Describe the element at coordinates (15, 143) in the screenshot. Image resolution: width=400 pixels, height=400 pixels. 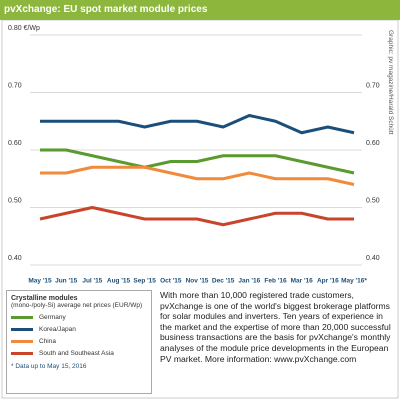
I see `y-tick-label: 0.60` at that location.